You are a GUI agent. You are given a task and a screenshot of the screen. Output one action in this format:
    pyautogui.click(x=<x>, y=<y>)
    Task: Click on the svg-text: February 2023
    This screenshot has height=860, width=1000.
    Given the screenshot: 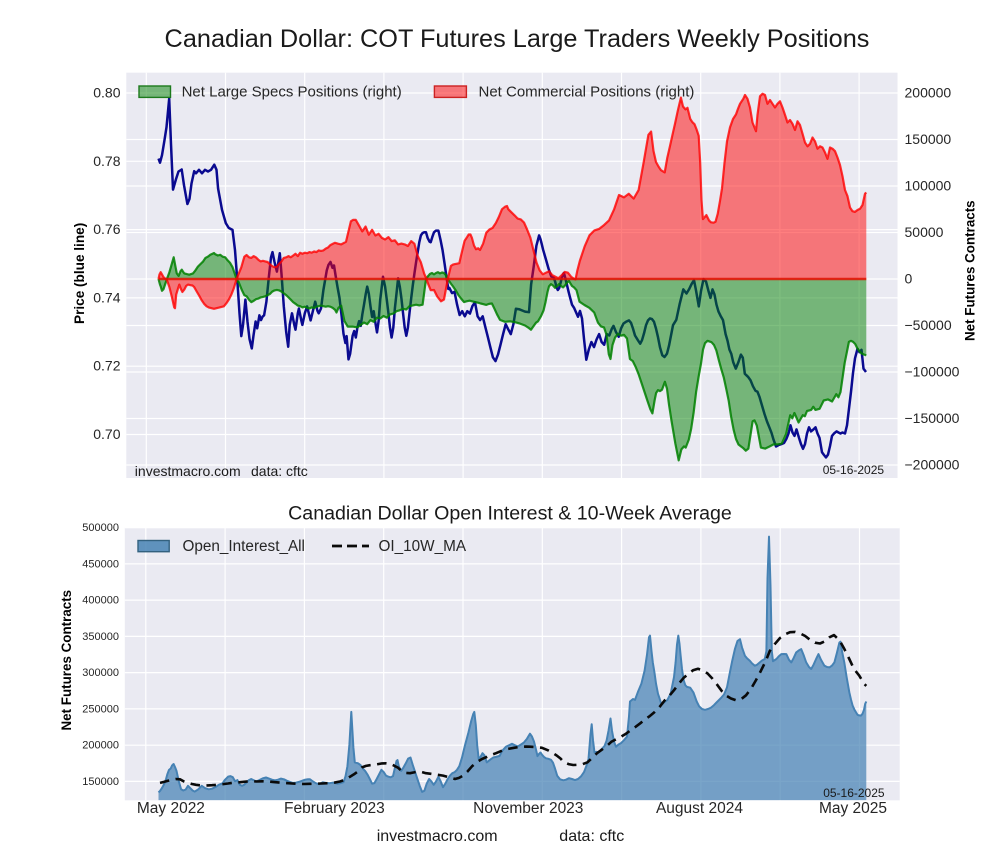 What is the action you would take?
    pyautogui.click(x=334, y=808)
    